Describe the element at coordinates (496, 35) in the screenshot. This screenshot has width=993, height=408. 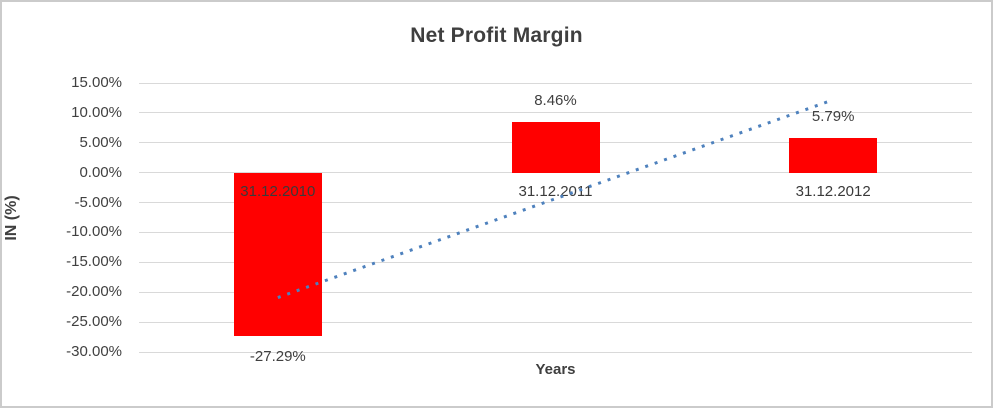
I see `chart-title: Net Profit Margin` at that location.